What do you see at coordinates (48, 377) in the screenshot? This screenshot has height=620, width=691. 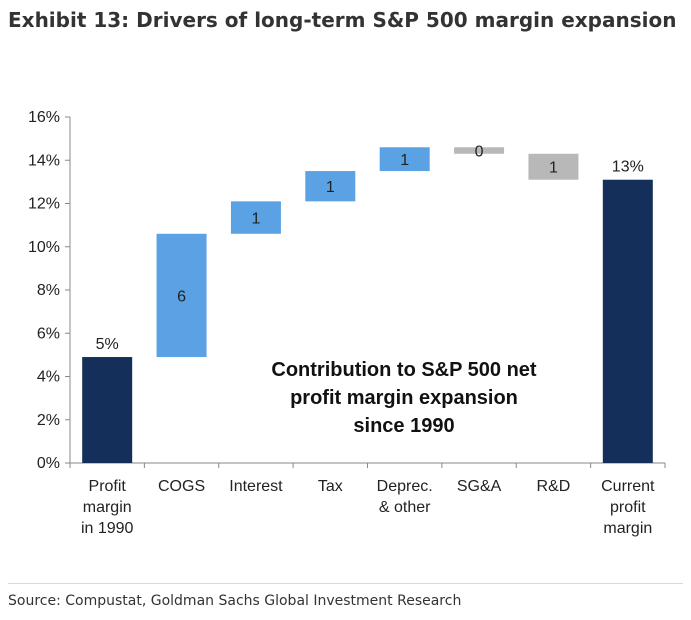 I see `y-tick-label: 4%` at bounding box center [48, 377].